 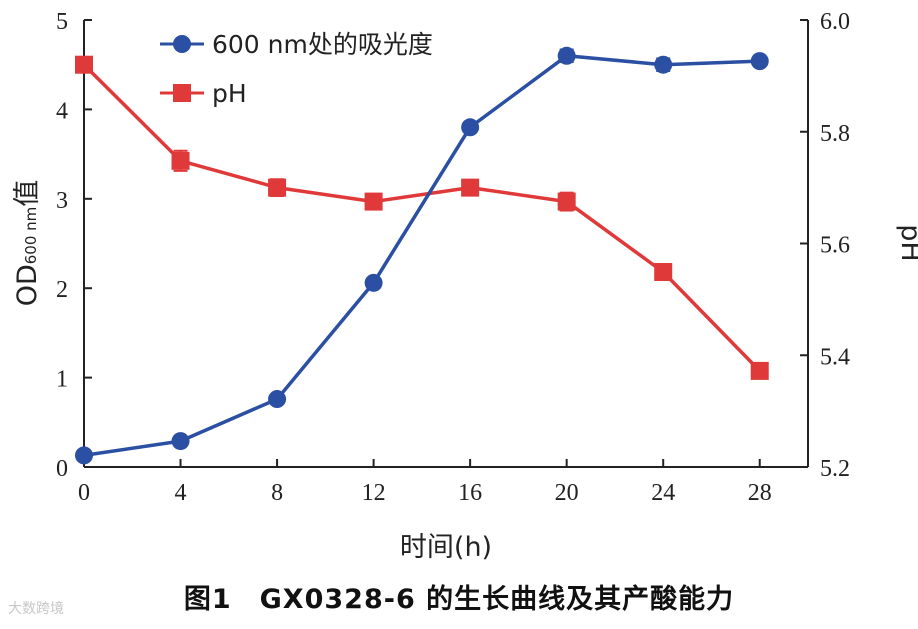 I want to click on x-tick-label: 4, so click(x=181, y=493).